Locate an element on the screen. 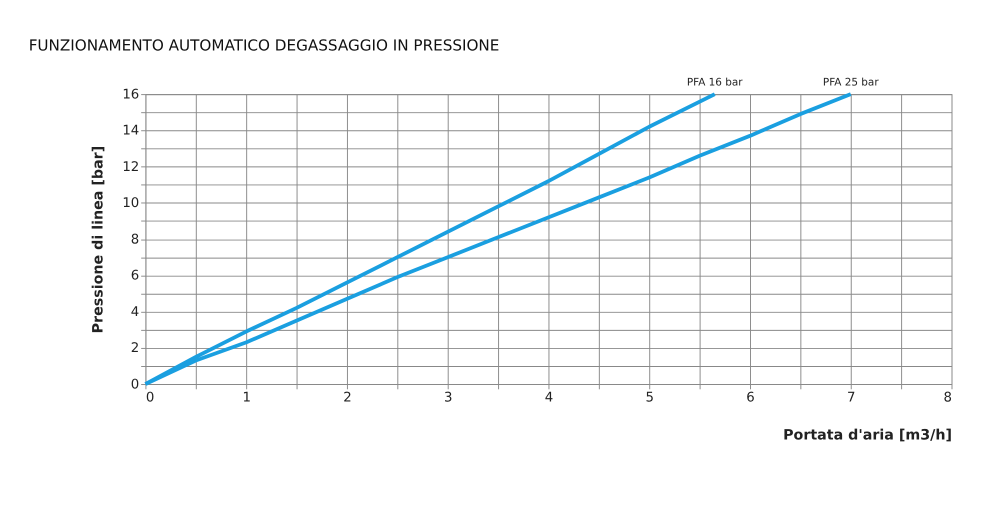 The height and width of the screenshot is (508, 1000). x-axis-title: Portata d'aria [m3/h] is located at coordinates (867, 436).